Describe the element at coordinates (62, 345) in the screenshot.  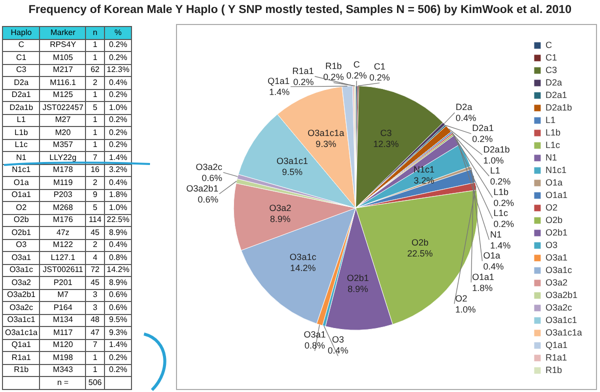
I see `category-label: M120` at that location.